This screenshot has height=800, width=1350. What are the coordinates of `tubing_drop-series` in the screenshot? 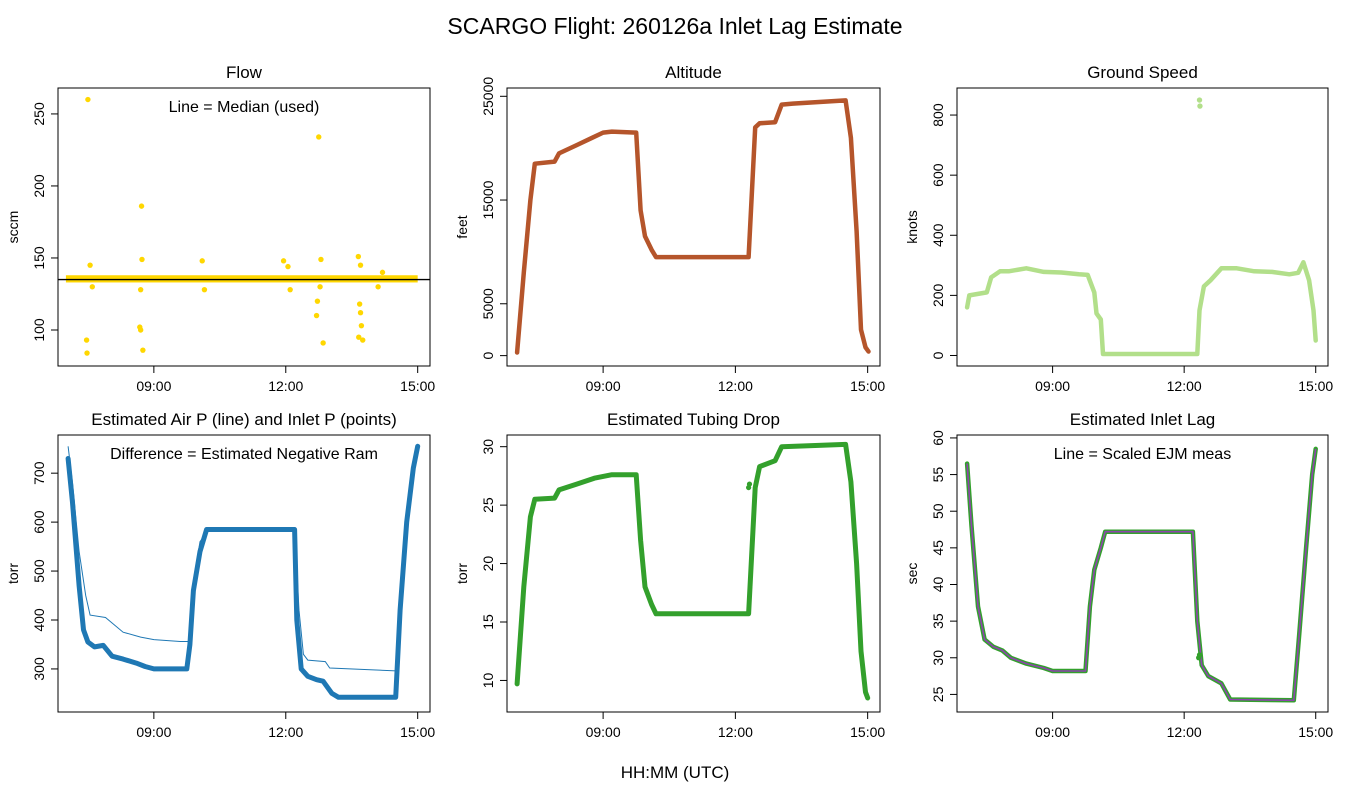 It's located at (692, 571).